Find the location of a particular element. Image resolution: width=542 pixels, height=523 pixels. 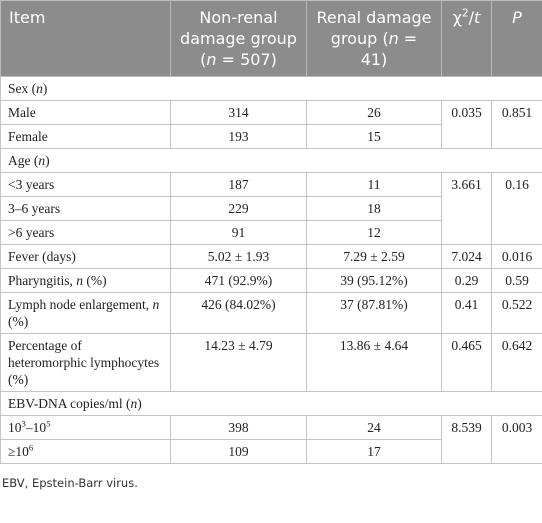

value-cell: 109 is located at coordinates (238, 451).